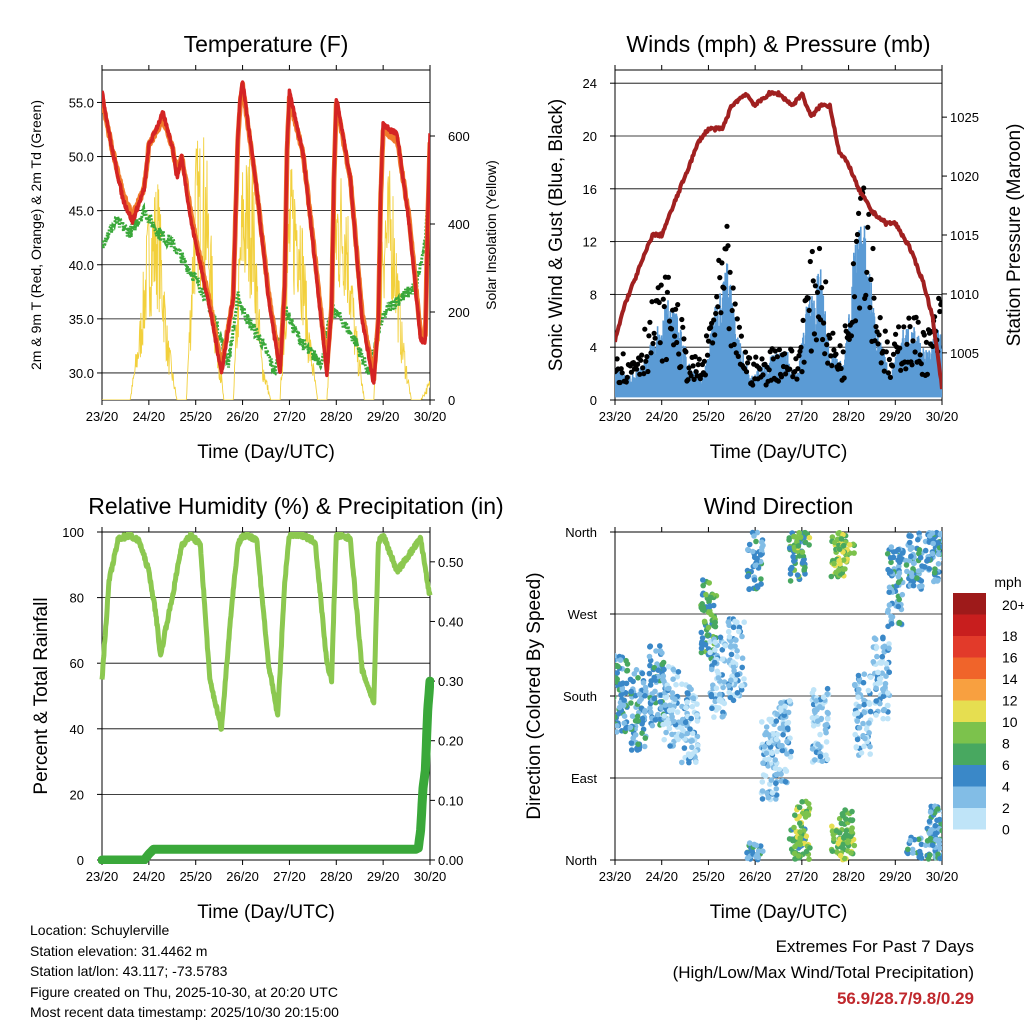  Describe the element at coordinates (73, 532) in the screenshot. I see `y-tick-label: 100` at that location.